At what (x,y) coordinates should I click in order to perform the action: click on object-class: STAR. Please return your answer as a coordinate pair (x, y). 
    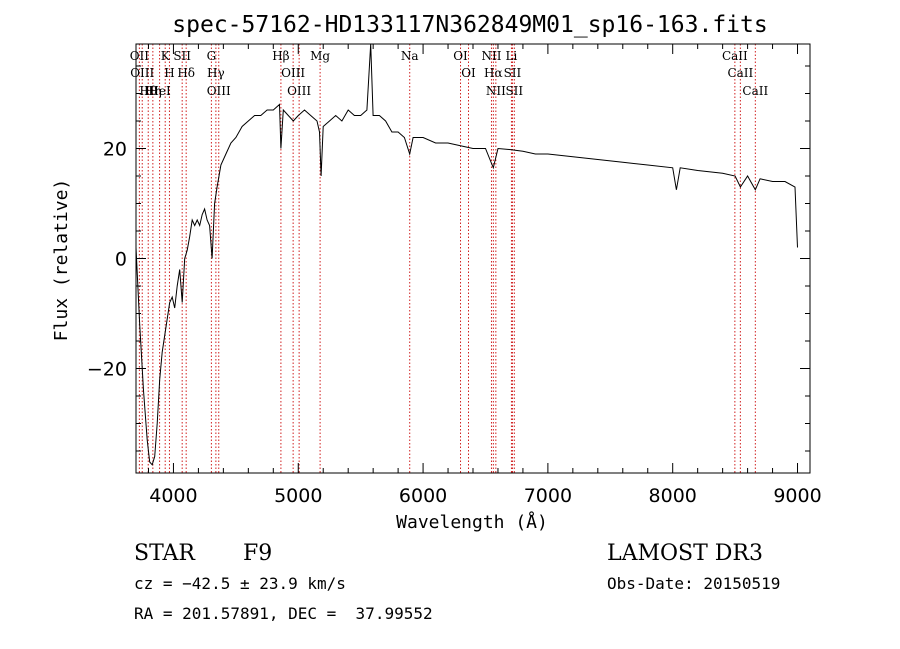
    Looking at the image, I should click on (165, 553).